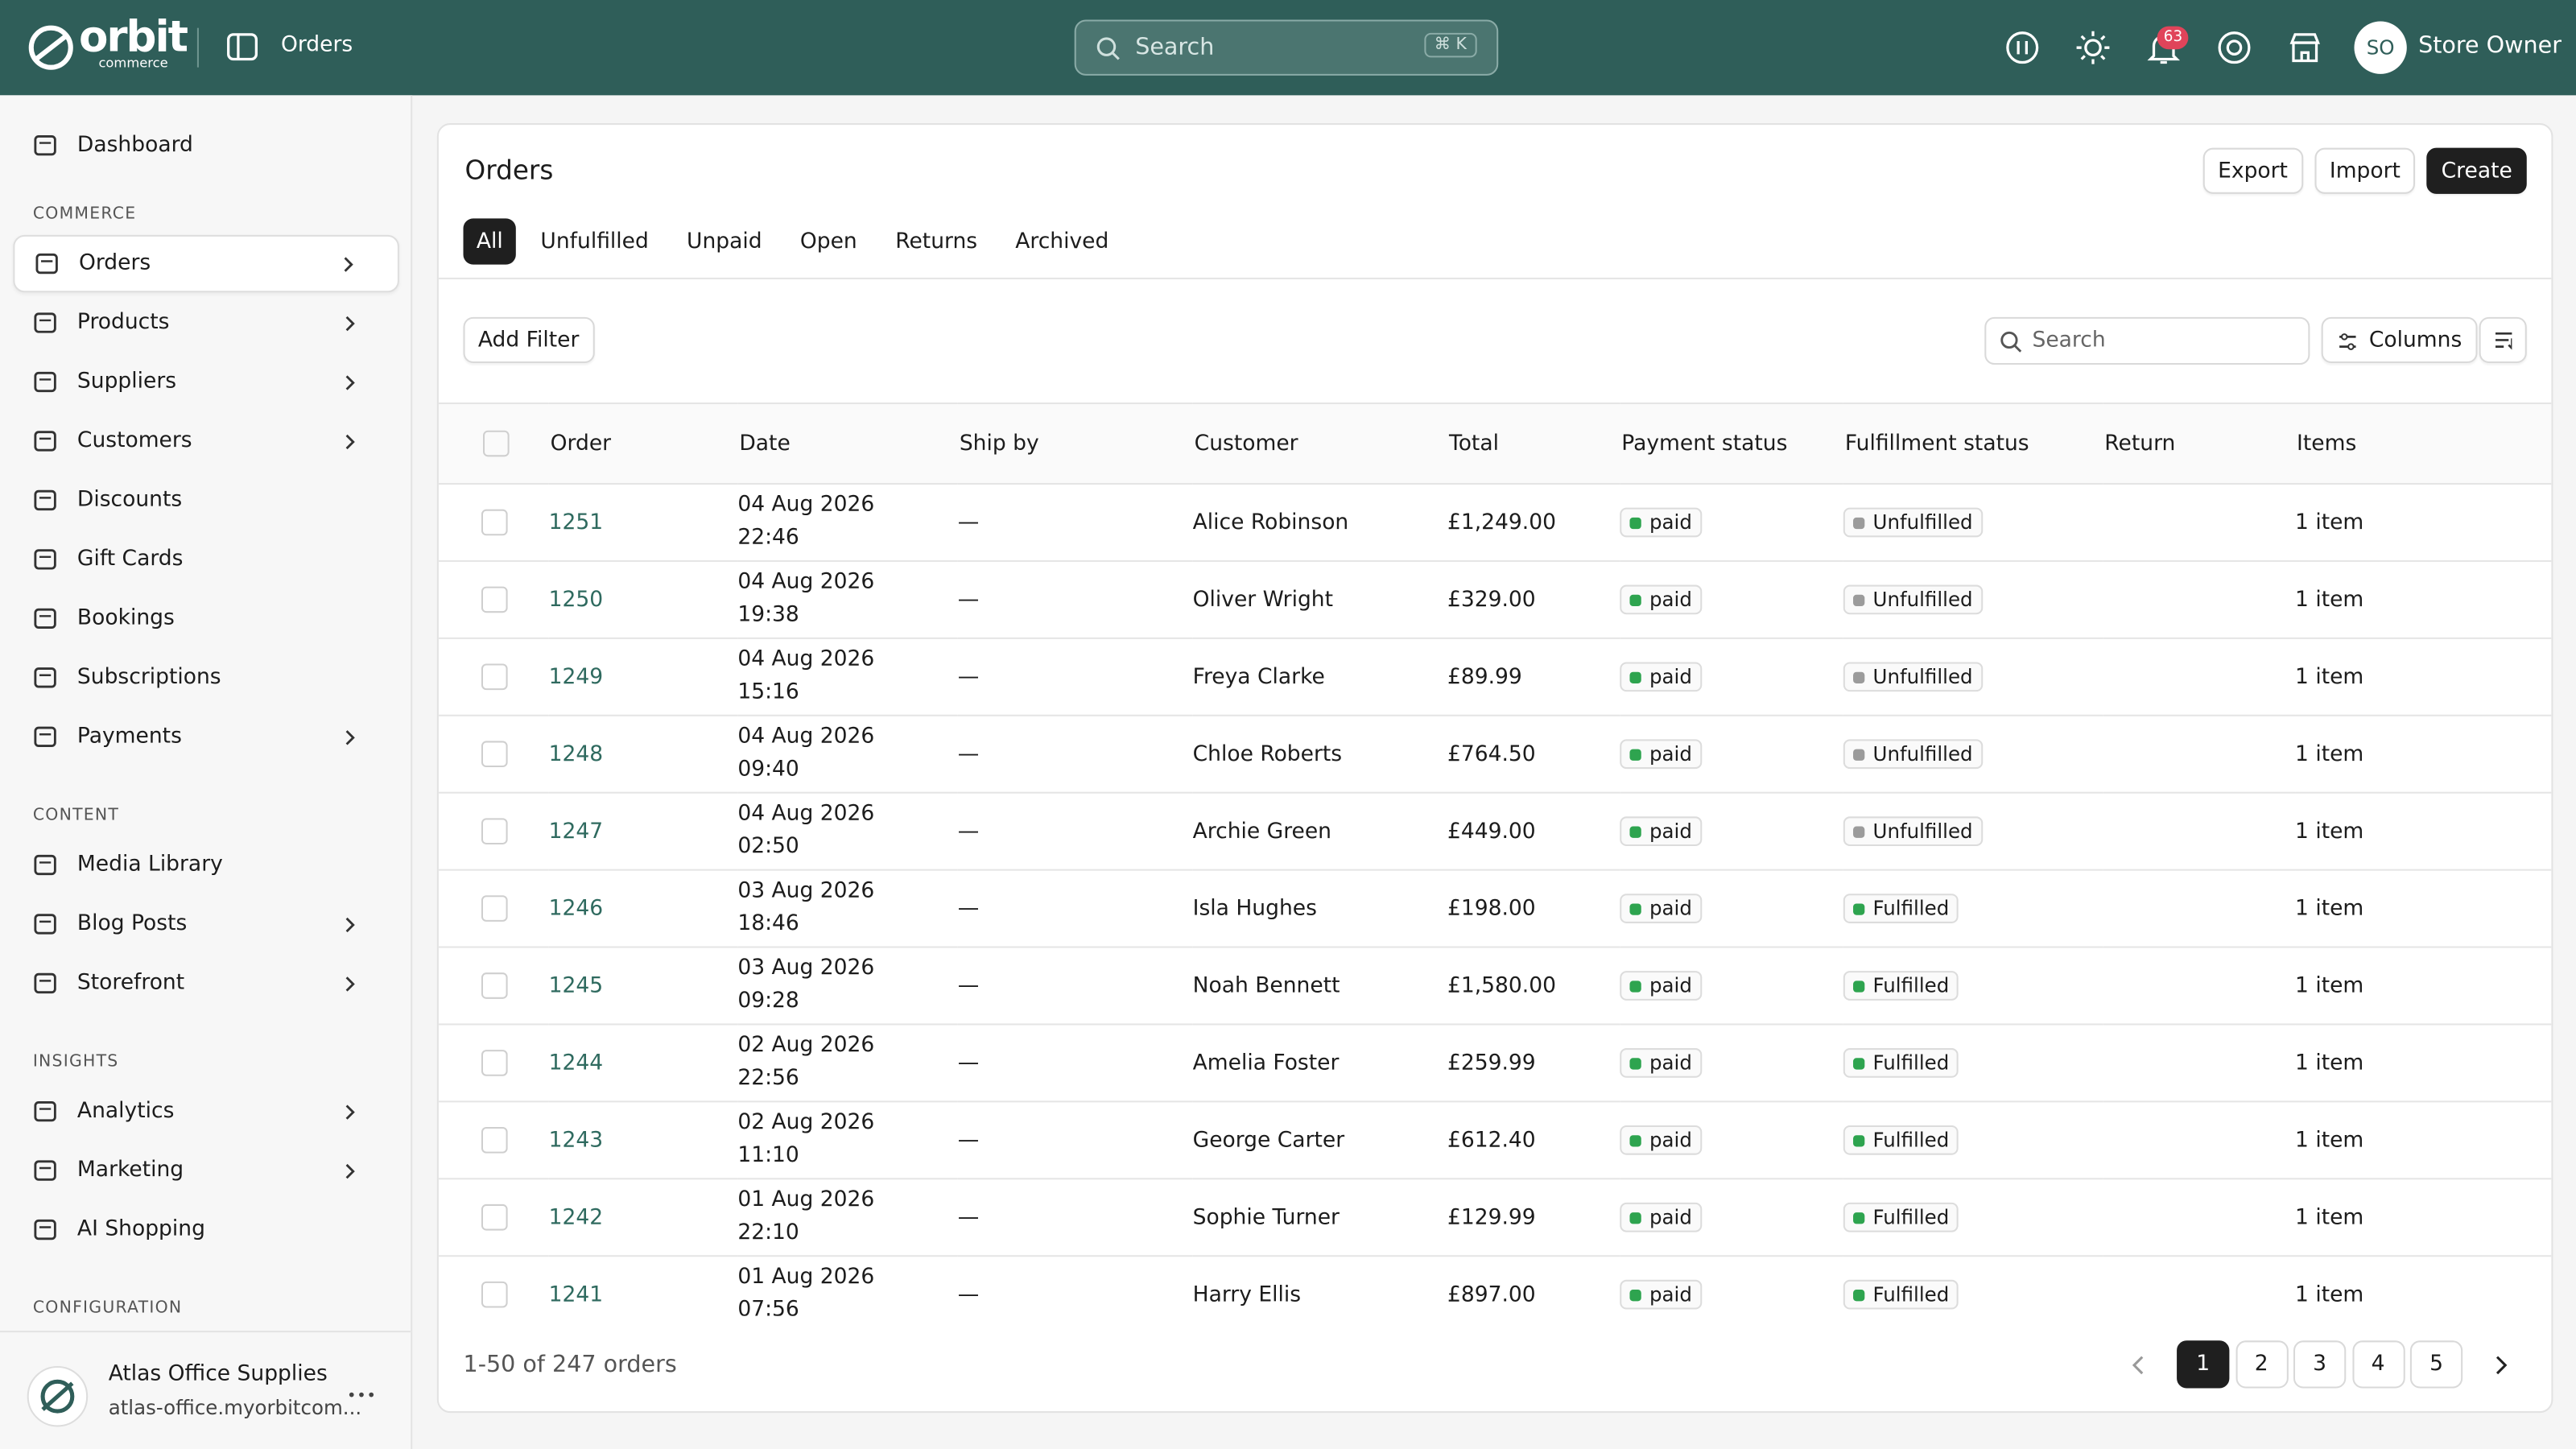 This screenshot has width=2576, height=1449. What do you see at coordinates (2380, 47) in the screenshot?
I see `avatar: SO` at bounding box center [2380, 47].